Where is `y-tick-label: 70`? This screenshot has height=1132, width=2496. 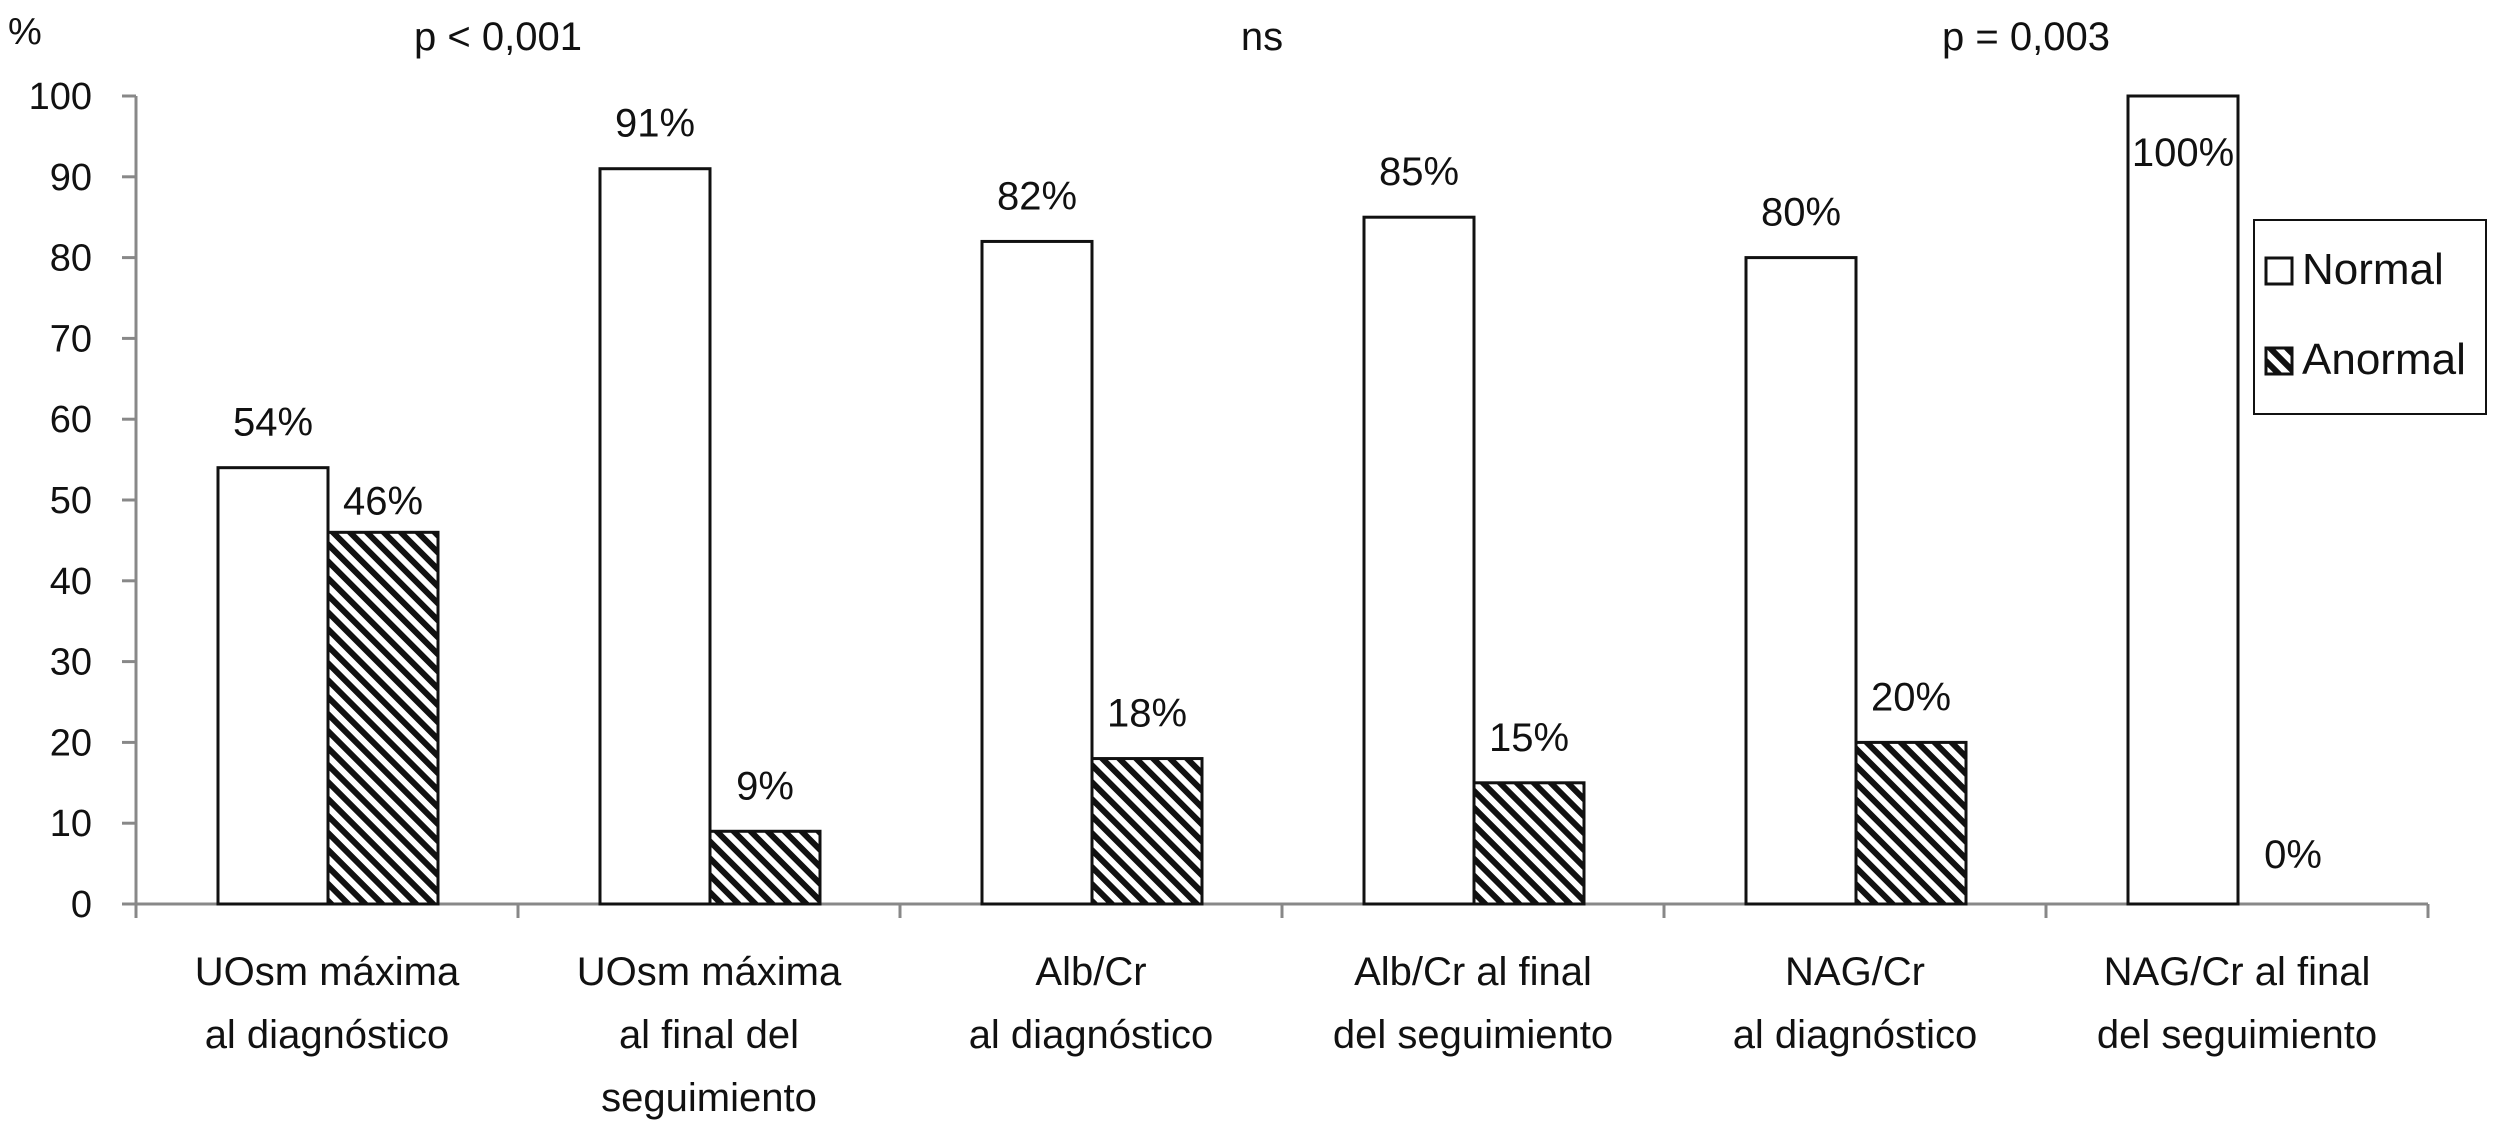
y-tick-label: 70 is located at coordinates (71, 339).